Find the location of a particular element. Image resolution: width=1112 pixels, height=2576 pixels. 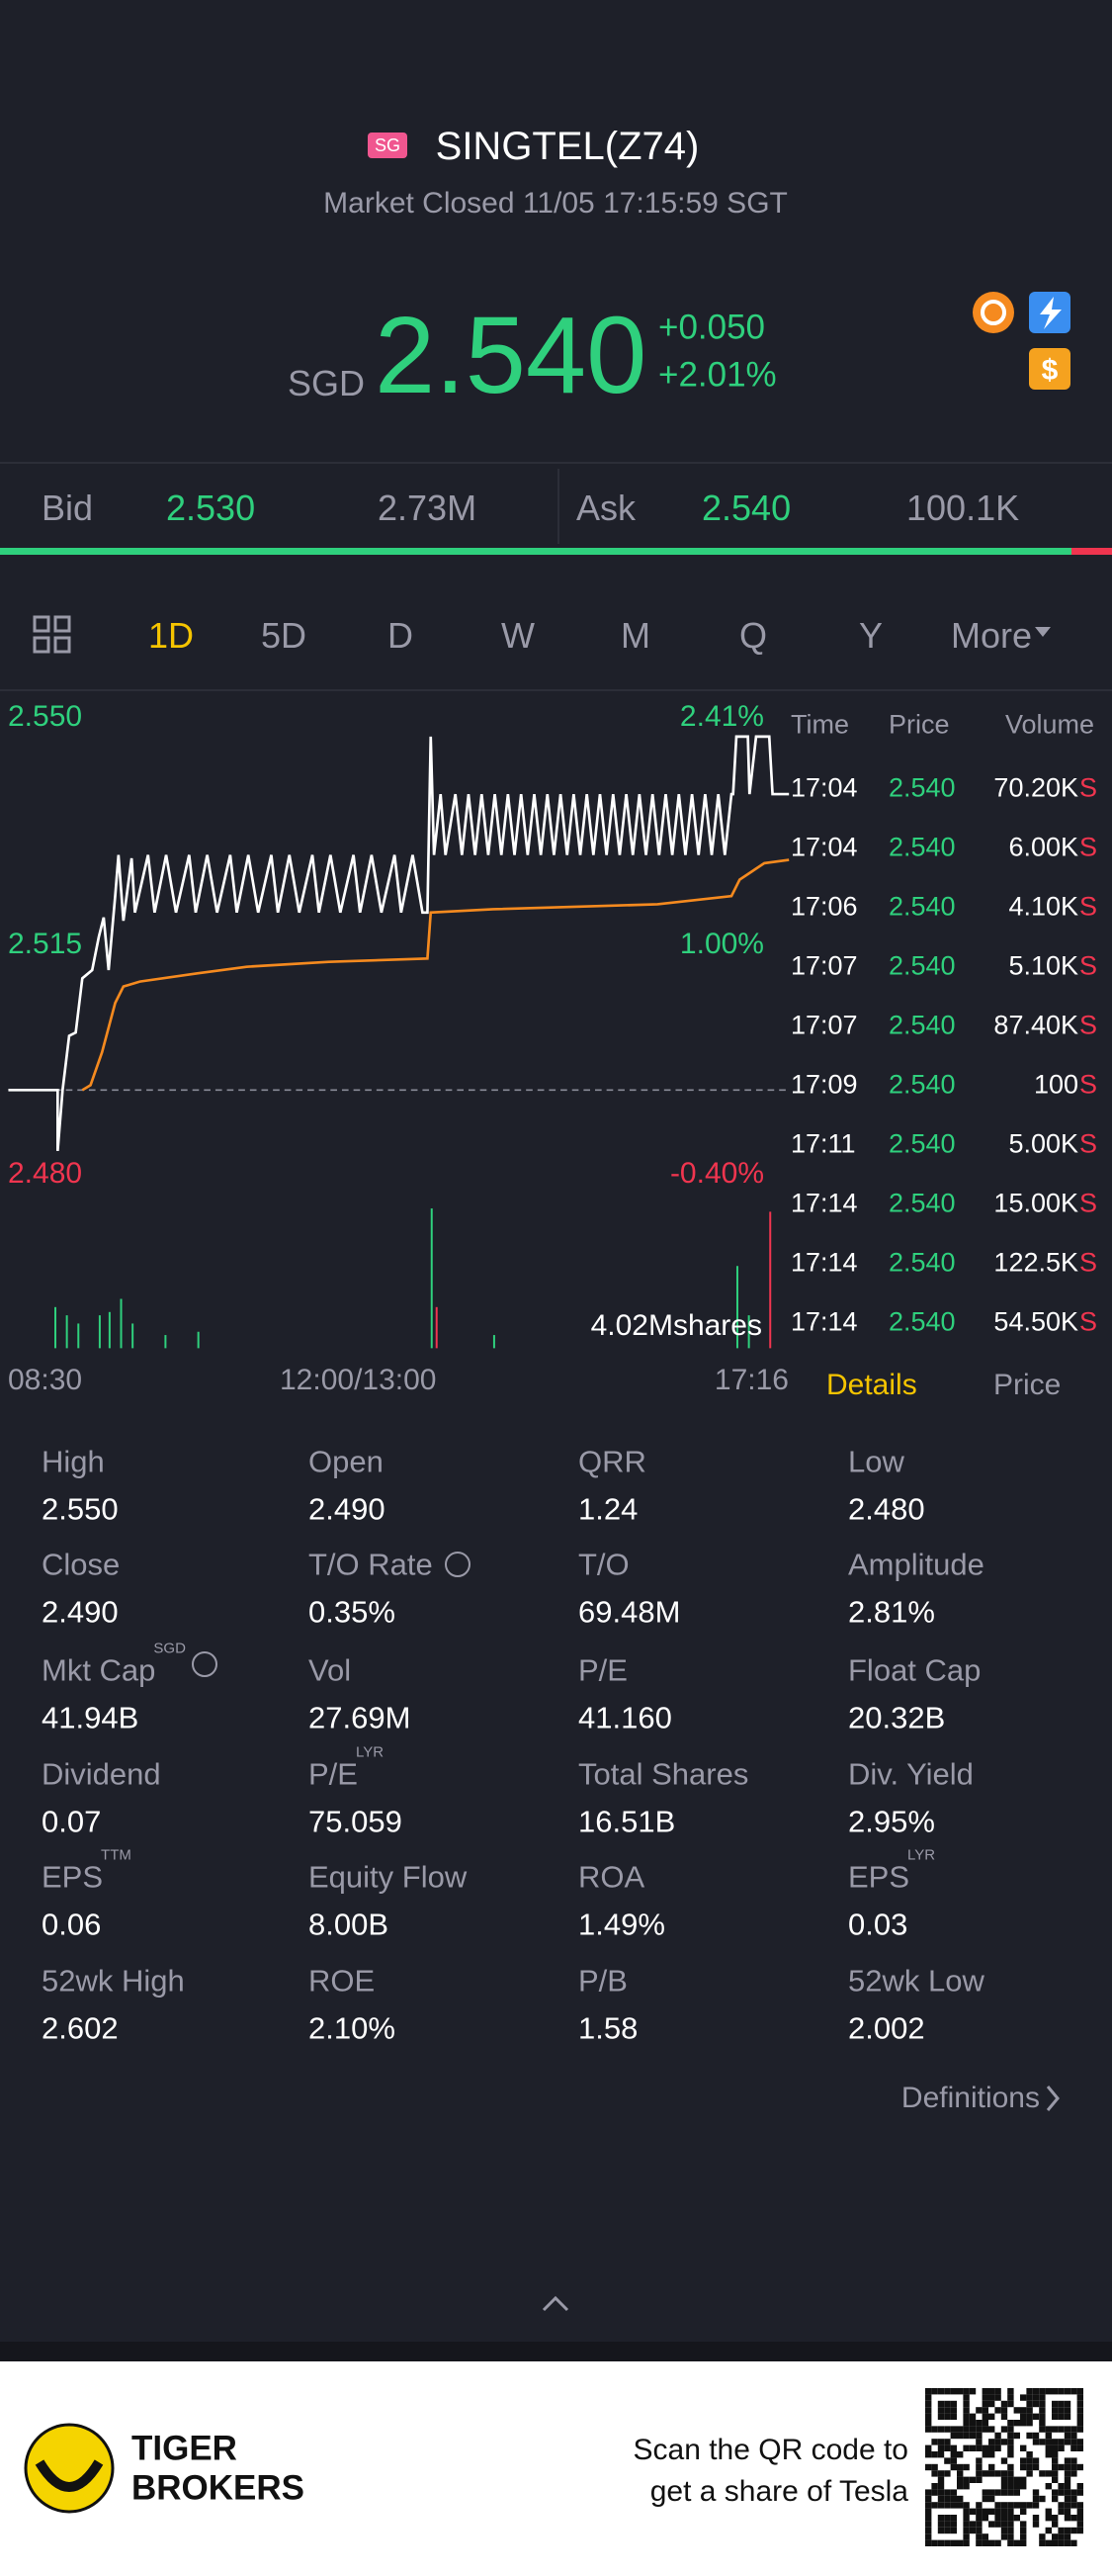

period-tab: W is located at coordinates (518, 635).